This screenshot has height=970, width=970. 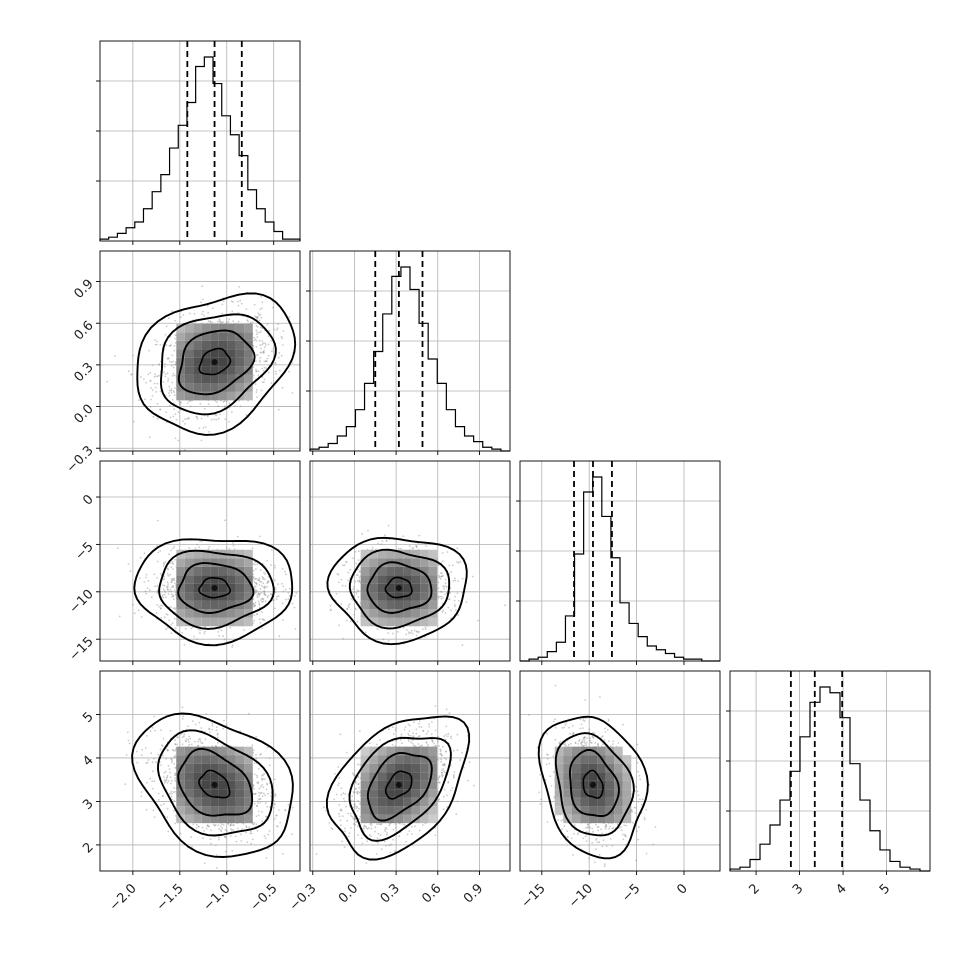 I want to click on y-tick-label: −15, so click(x=82, y=649).